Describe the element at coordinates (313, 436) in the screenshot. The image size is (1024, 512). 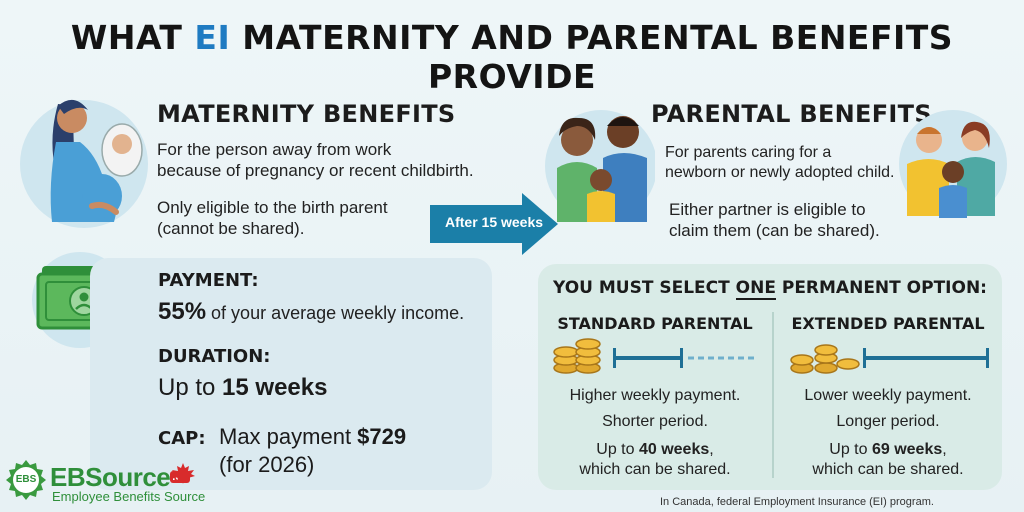
I see `cap-value: Max payment $729` at that location.